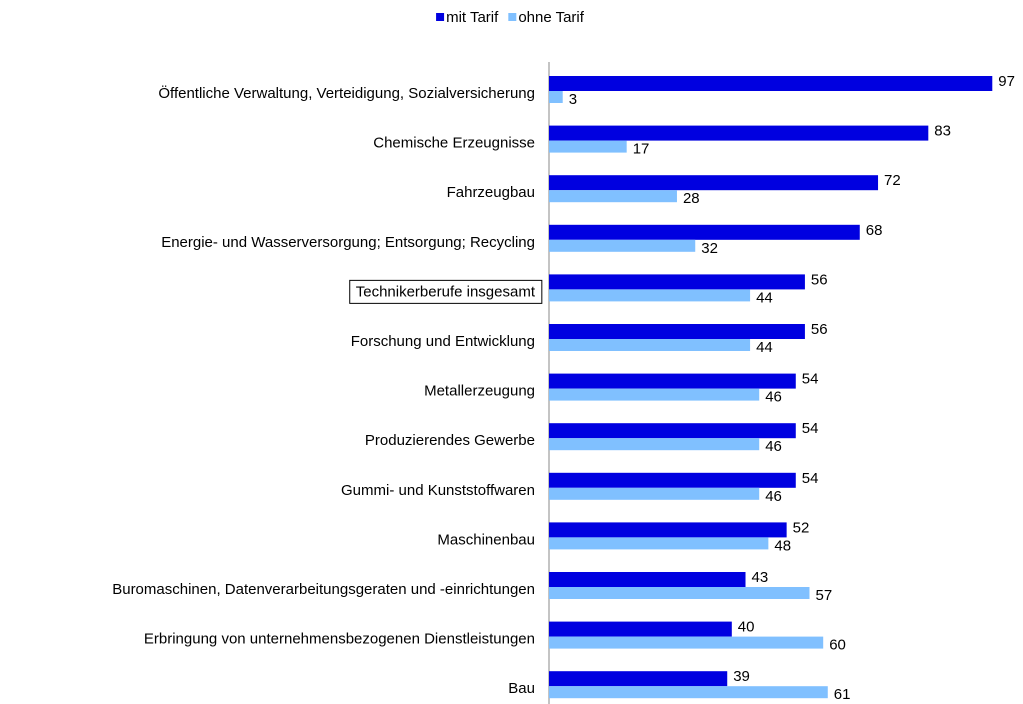 This screenshot has height=704, width=1023. What do you see at coordinates (486, 539) in the screenshot?
I see `category-label: Maschinenbau` at bounding box center [486, 539].